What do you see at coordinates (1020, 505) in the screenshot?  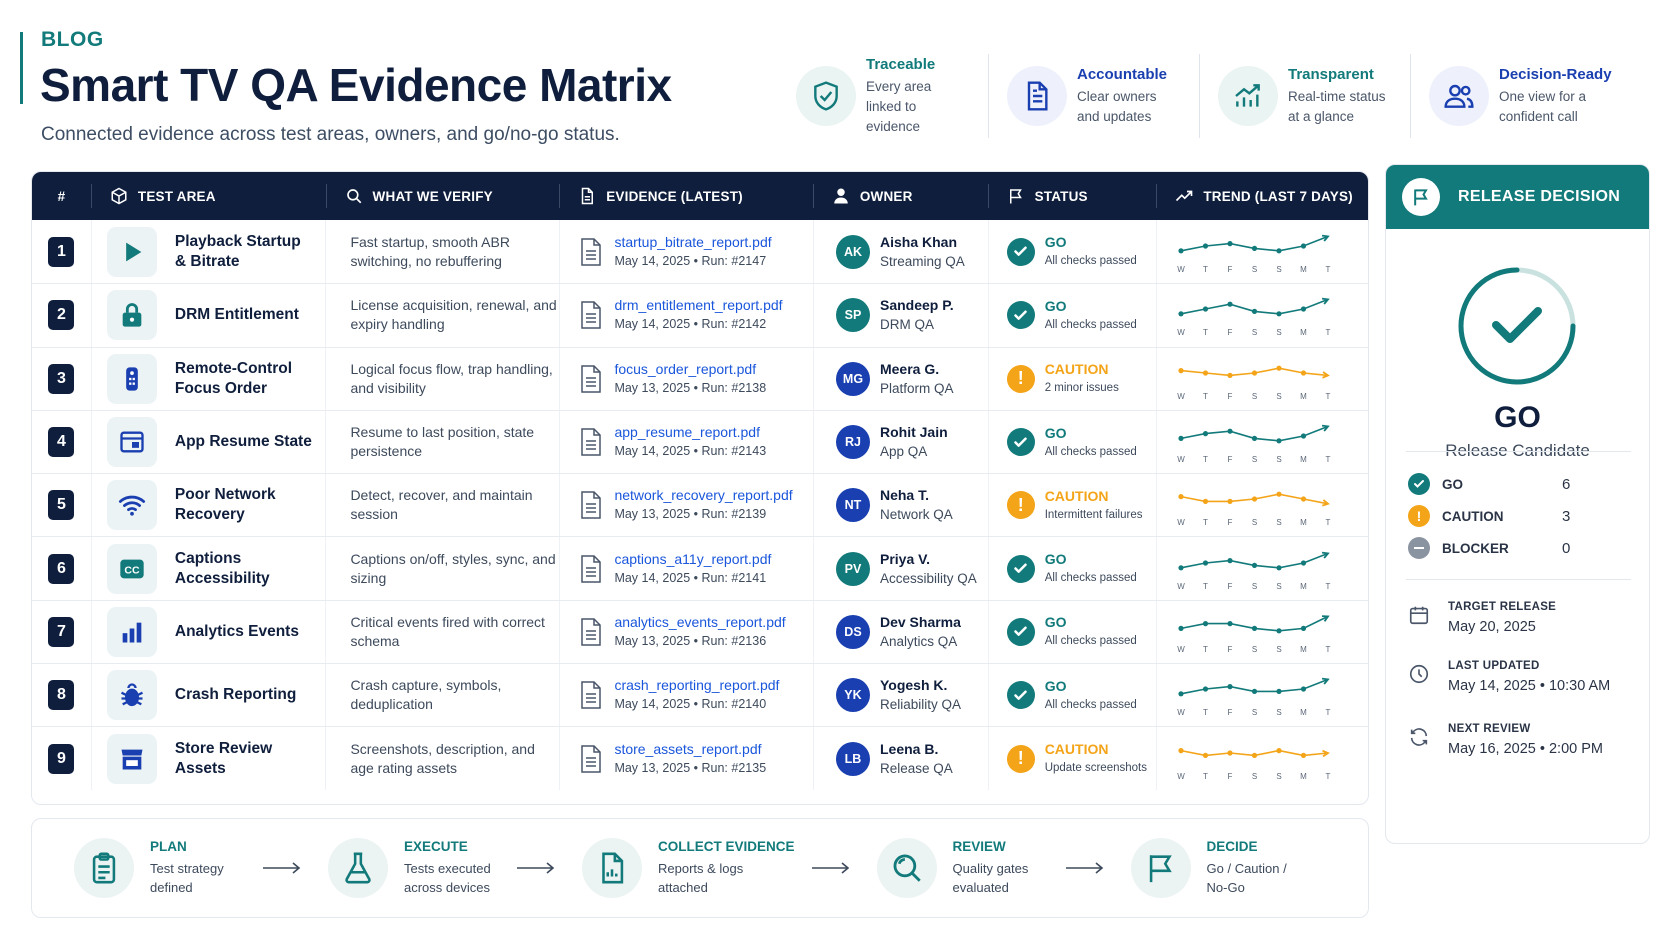 I see `exclamation-icon: !` at bounding box center [1020, 505].